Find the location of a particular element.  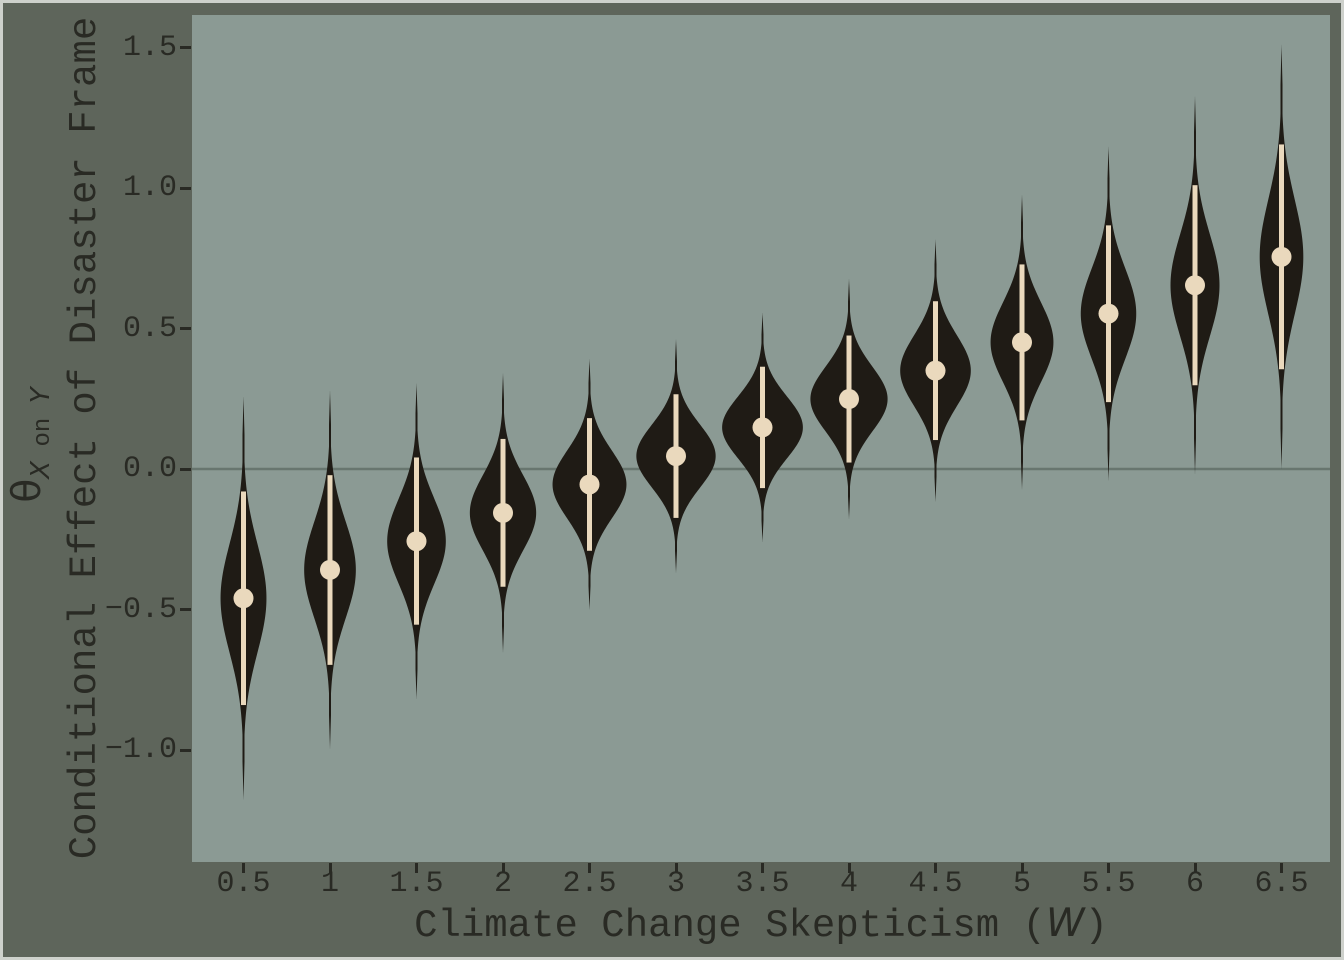

y-tick-label: −1.0 is located at coordinates (140, 750).